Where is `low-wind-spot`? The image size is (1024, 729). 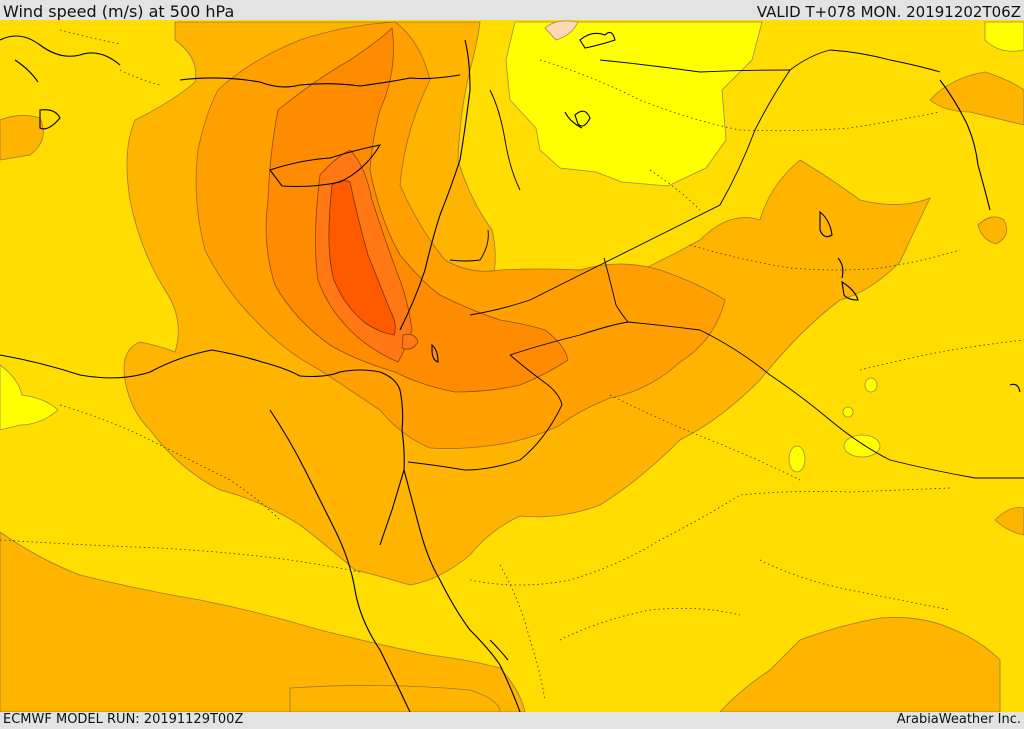
low-wind-spot is located at coordinates (561, 30).